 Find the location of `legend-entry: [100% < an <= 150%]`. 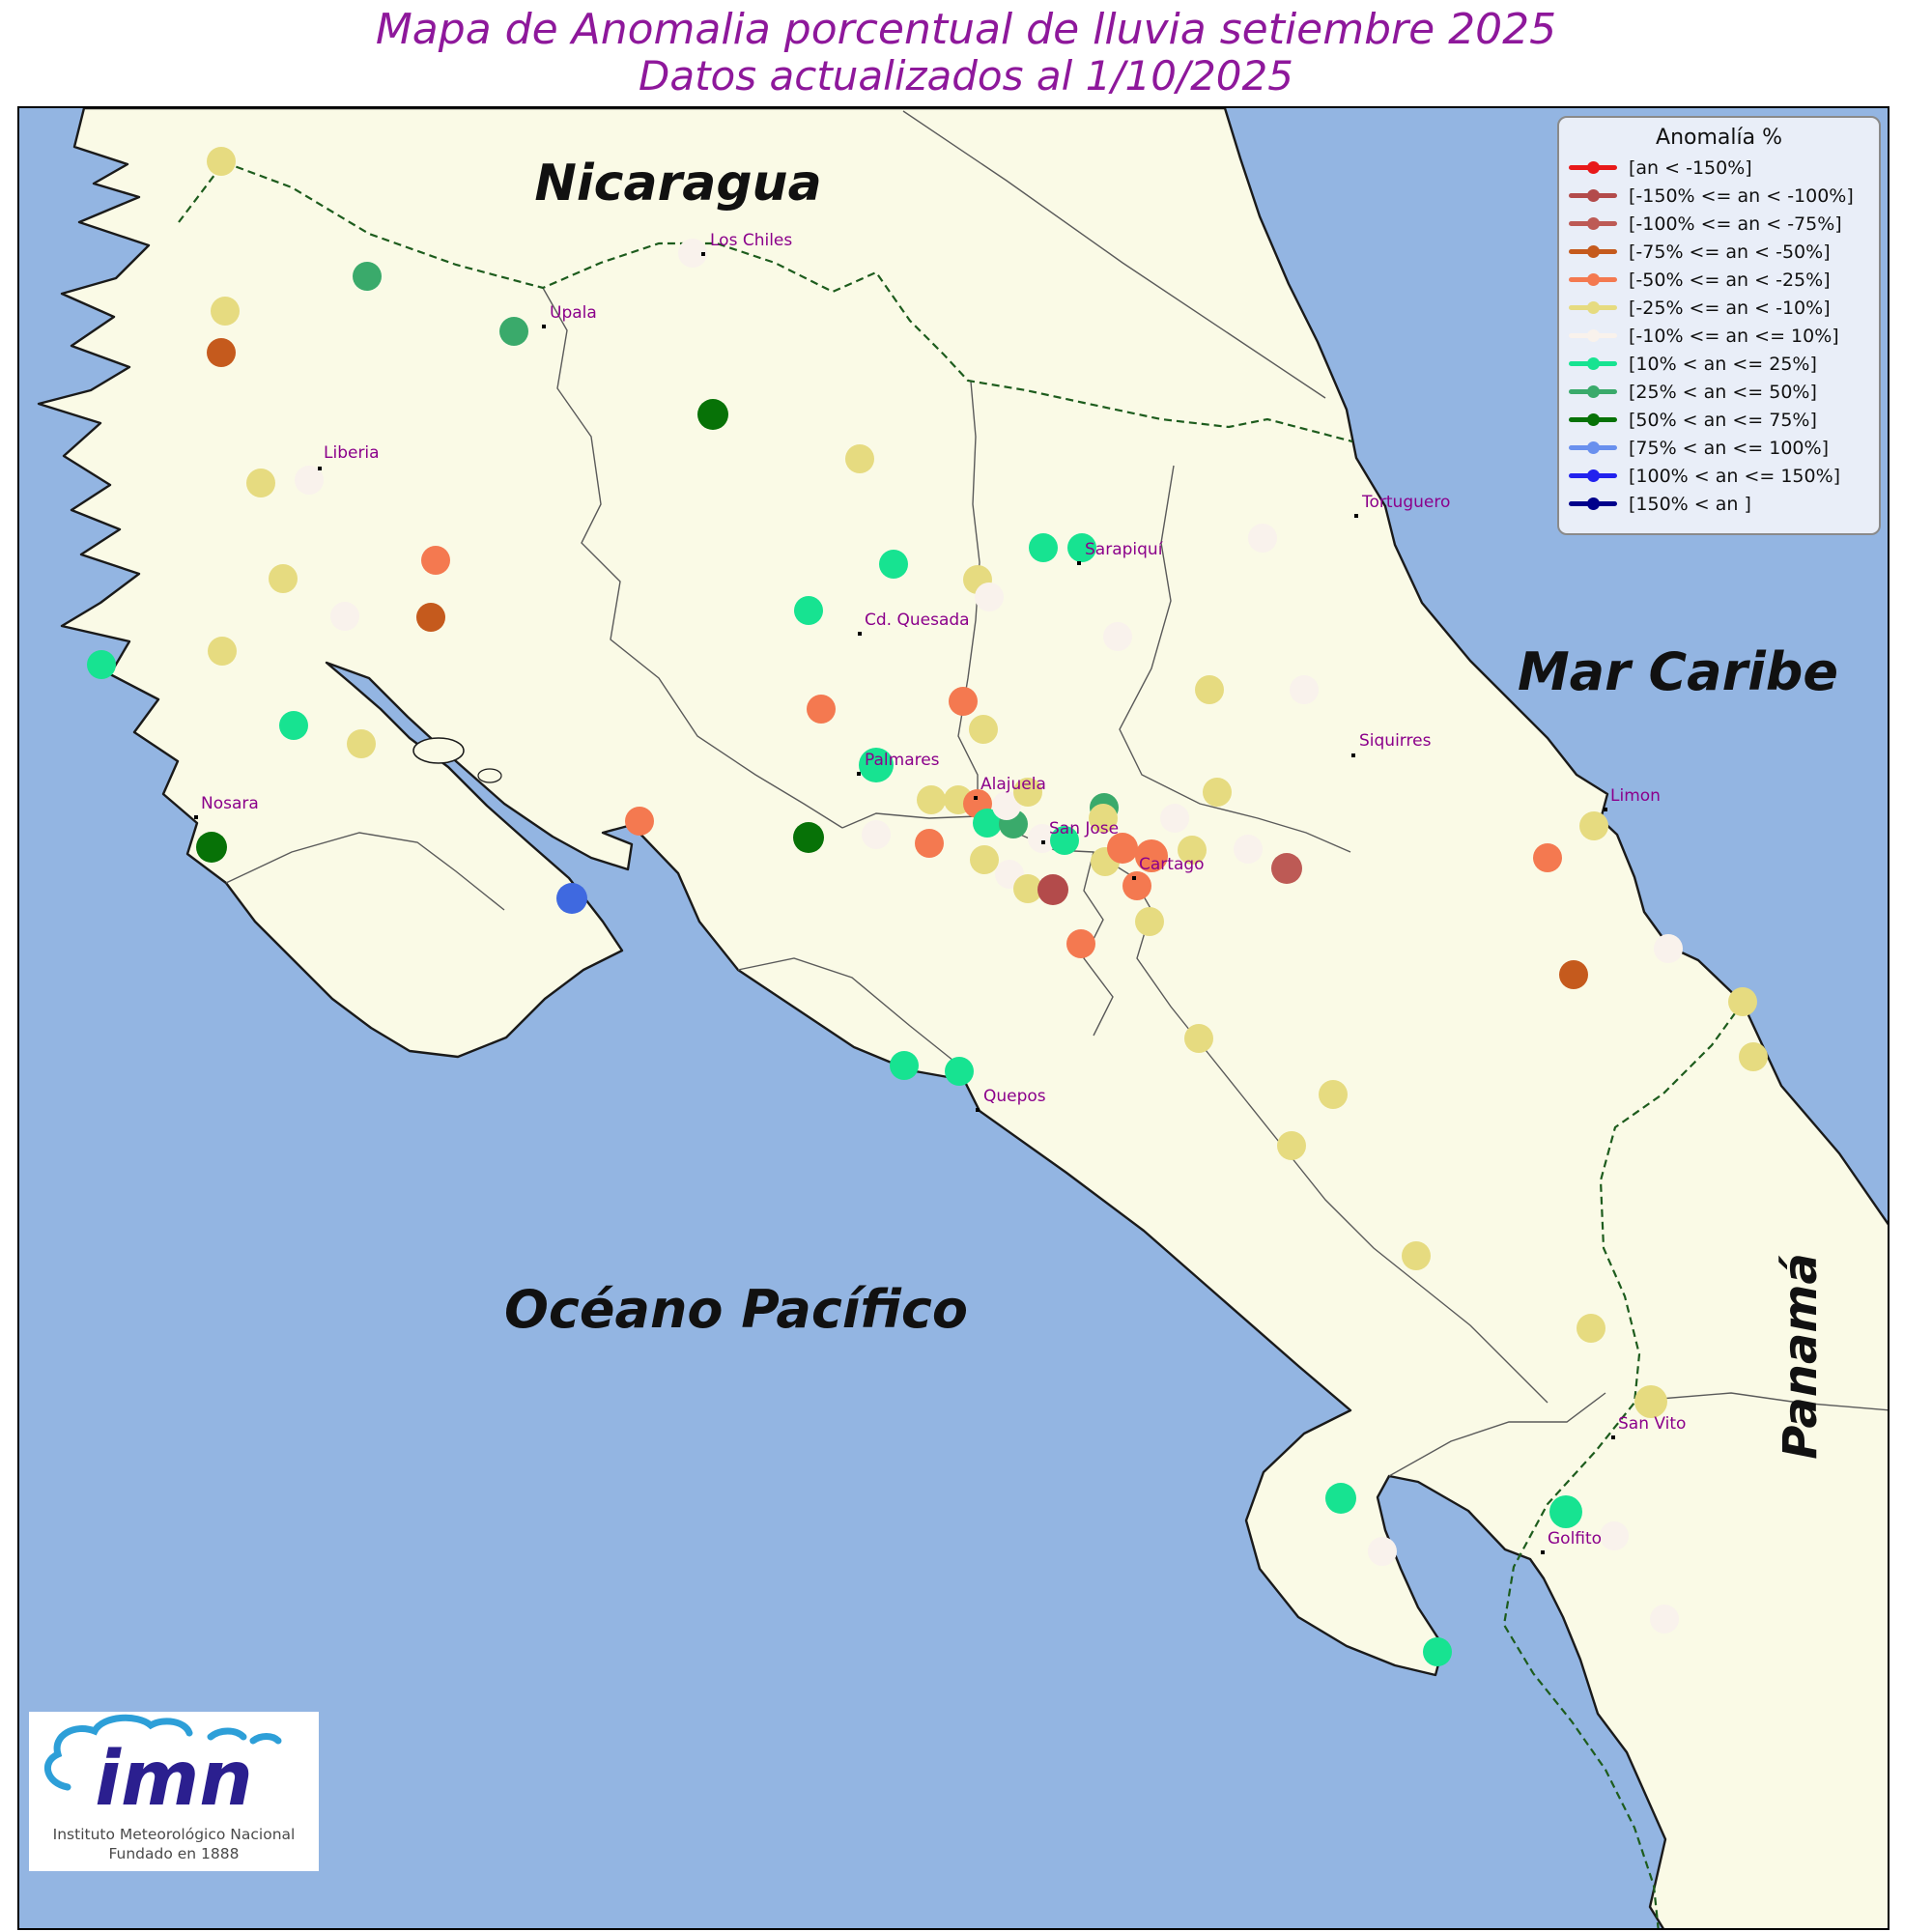

legend-entry: [100% < an <= 150%] is located at coordinates (1719, 476).